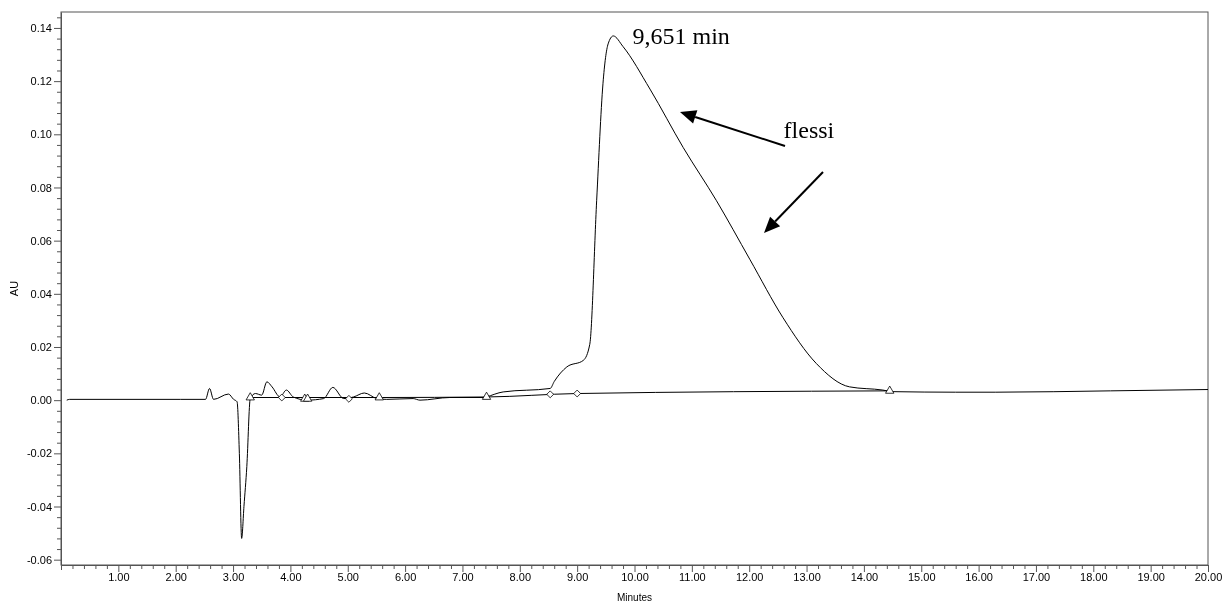  What do you see at coordinates (1151, 576) in the screenshot?
I see `x-tick-label: 19.00` at bounding box center [1151, 576].